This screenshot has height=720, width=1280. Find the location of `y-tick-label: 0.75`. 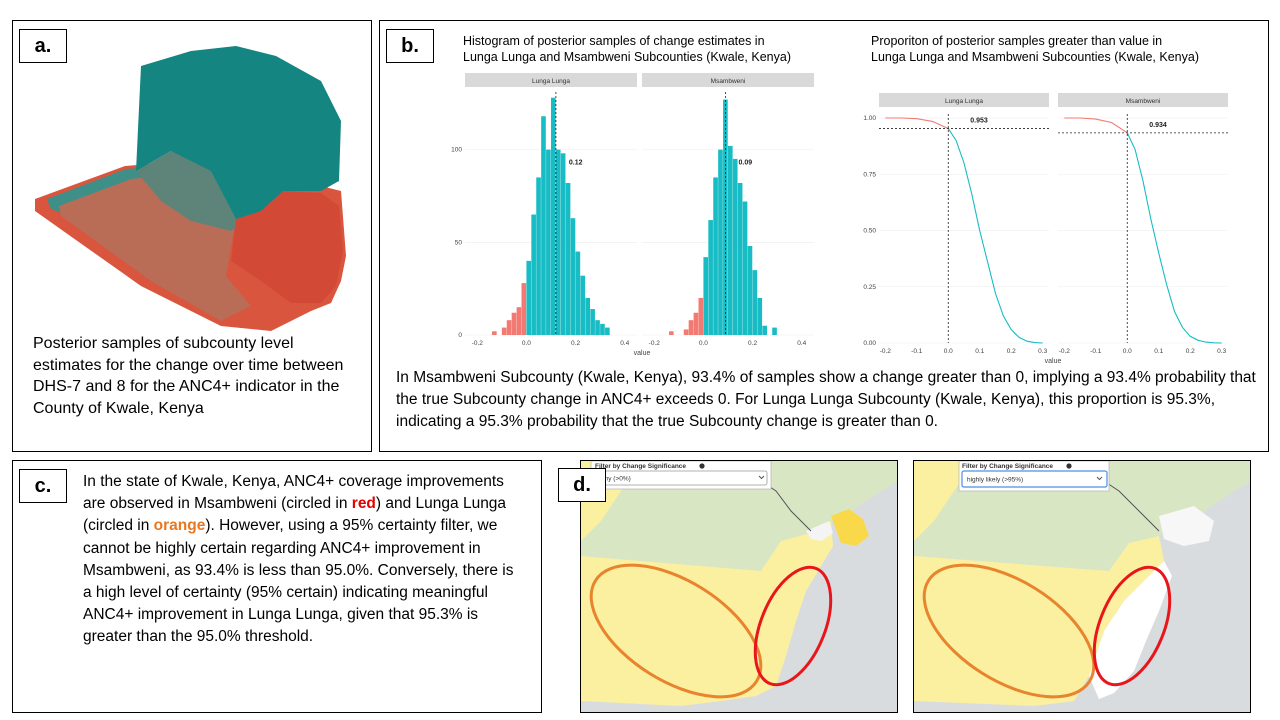

y-tick-label: 0.75 is located at coordinates (869, 174).